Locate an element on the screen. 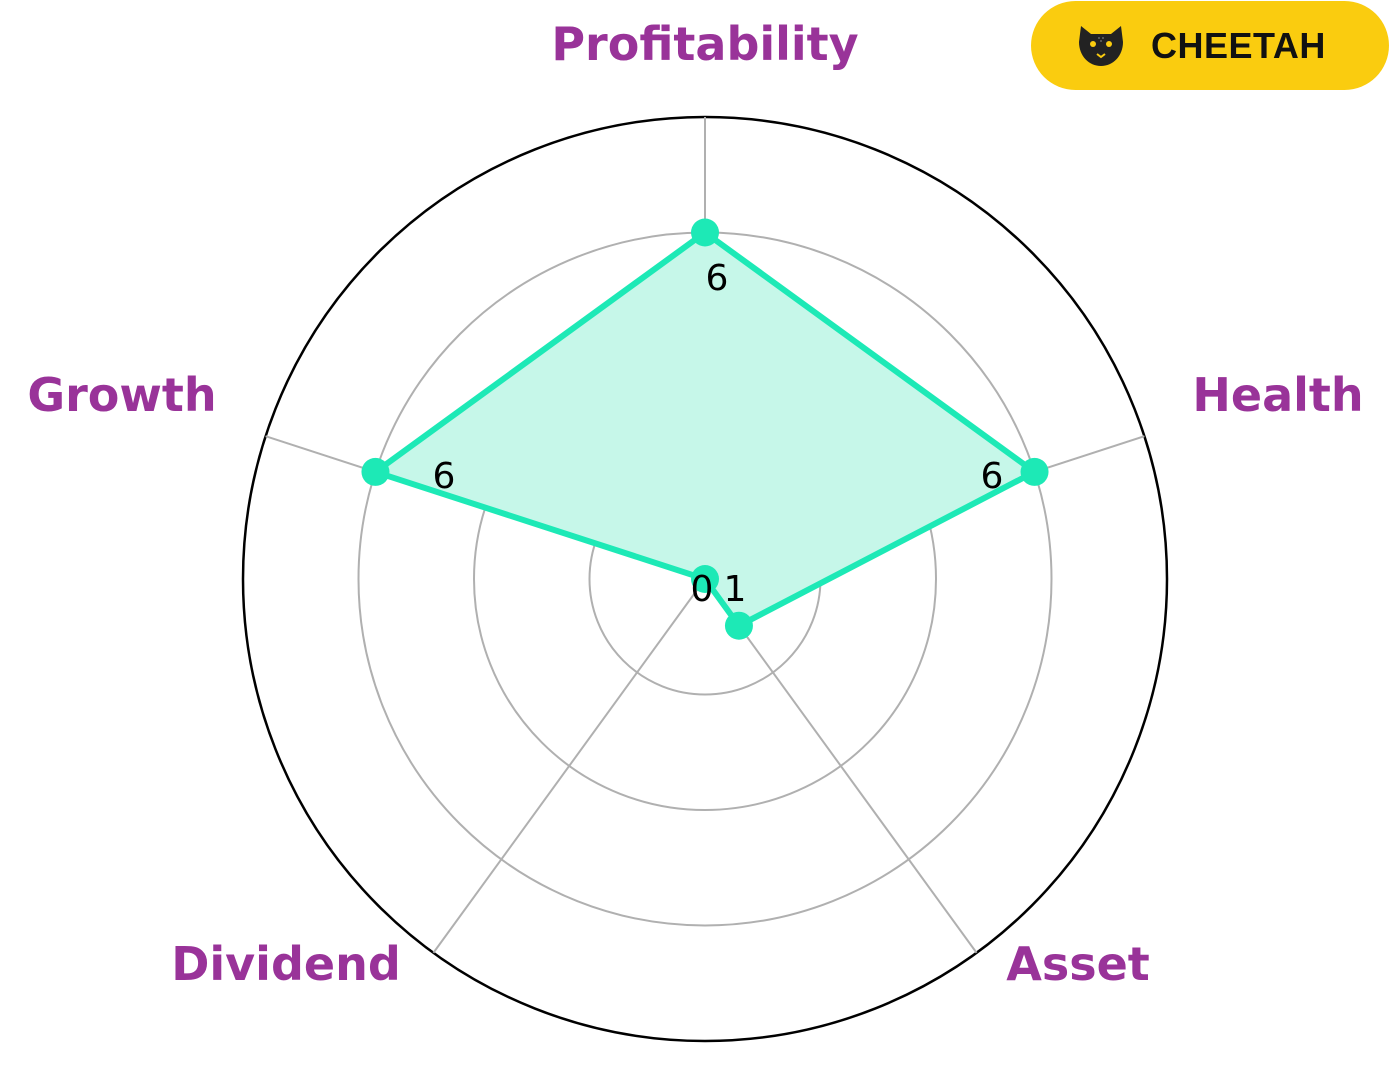 The image size is (1391, 1065). data-point-profitability is located at coordinates (705, 232).